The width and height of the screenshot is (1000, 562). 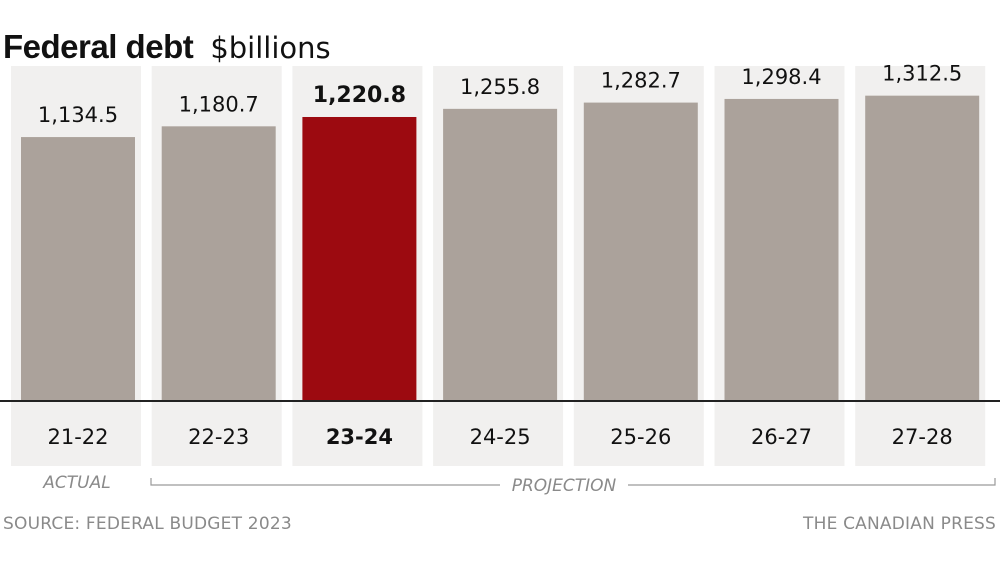 What do you see at coordinates (76, 483) in the screenshot?
I see `actual-period-label: ACTUAL` at bounding box center [76, 483].